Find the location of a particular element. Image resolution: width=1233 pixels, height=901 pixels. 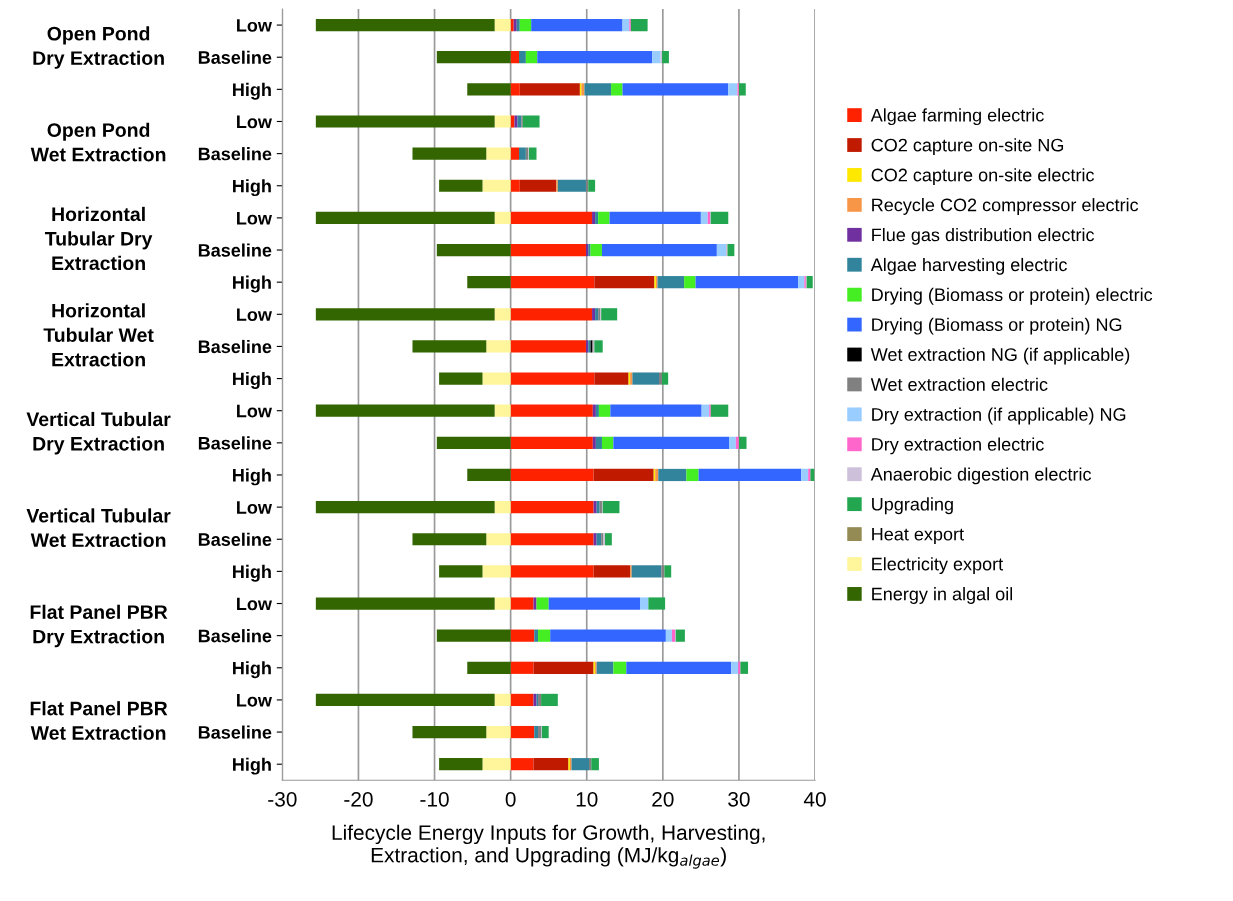

text: Horizontal Tubular Dry Extraction is located at coordinates (98, 238).